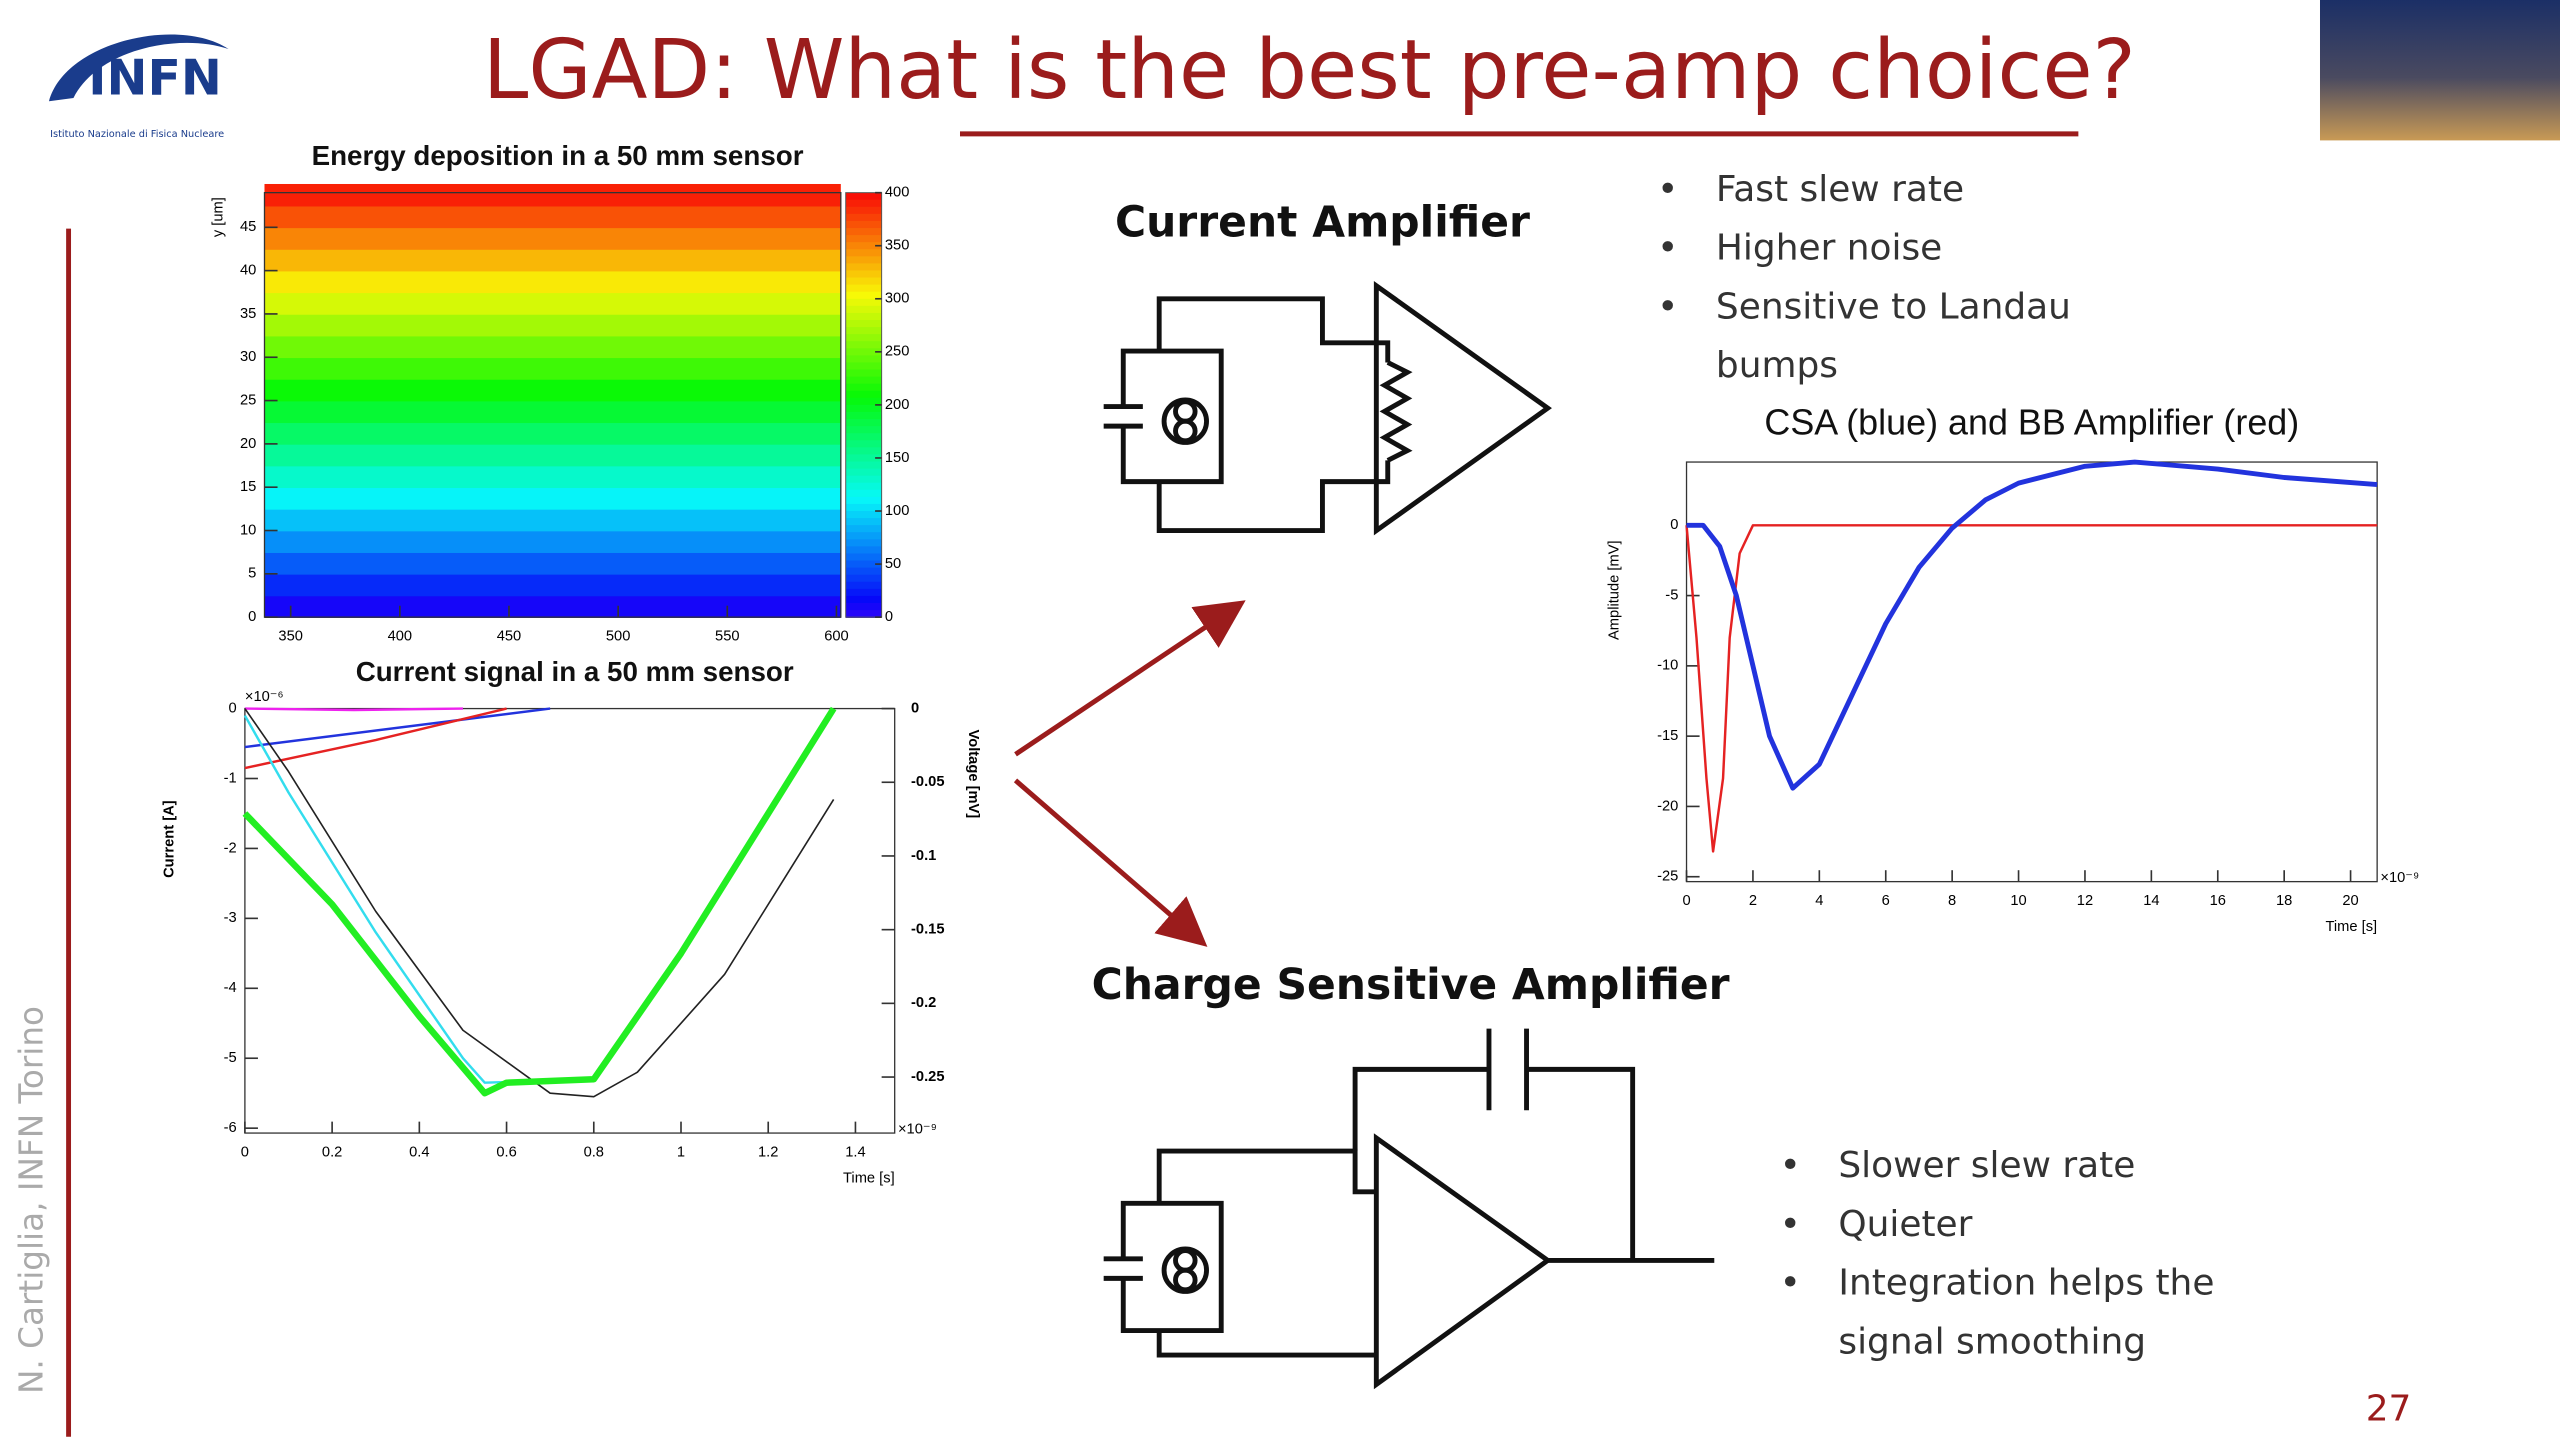 The width and height of the screenshot is (2560, 1440). Describe the element at coordinates (264, 697) in the screenshot. I see `y-multiplier: ×10⁻⁶` at that location.